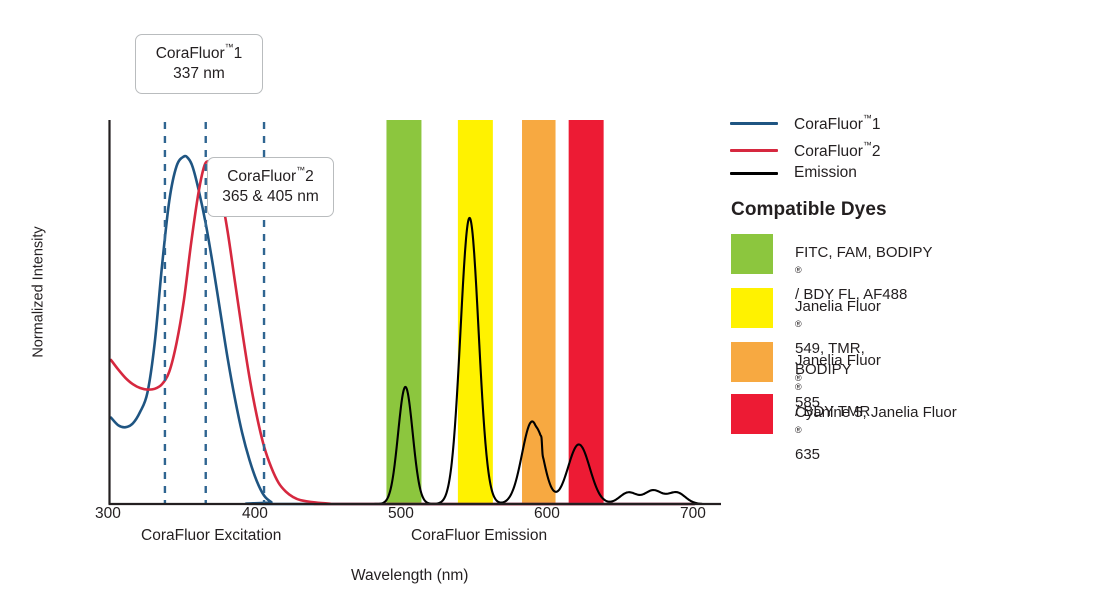  Describe the element at coordinates (547, 513) in the screenshot. I see `x-tick-label-600: 600` at that location.